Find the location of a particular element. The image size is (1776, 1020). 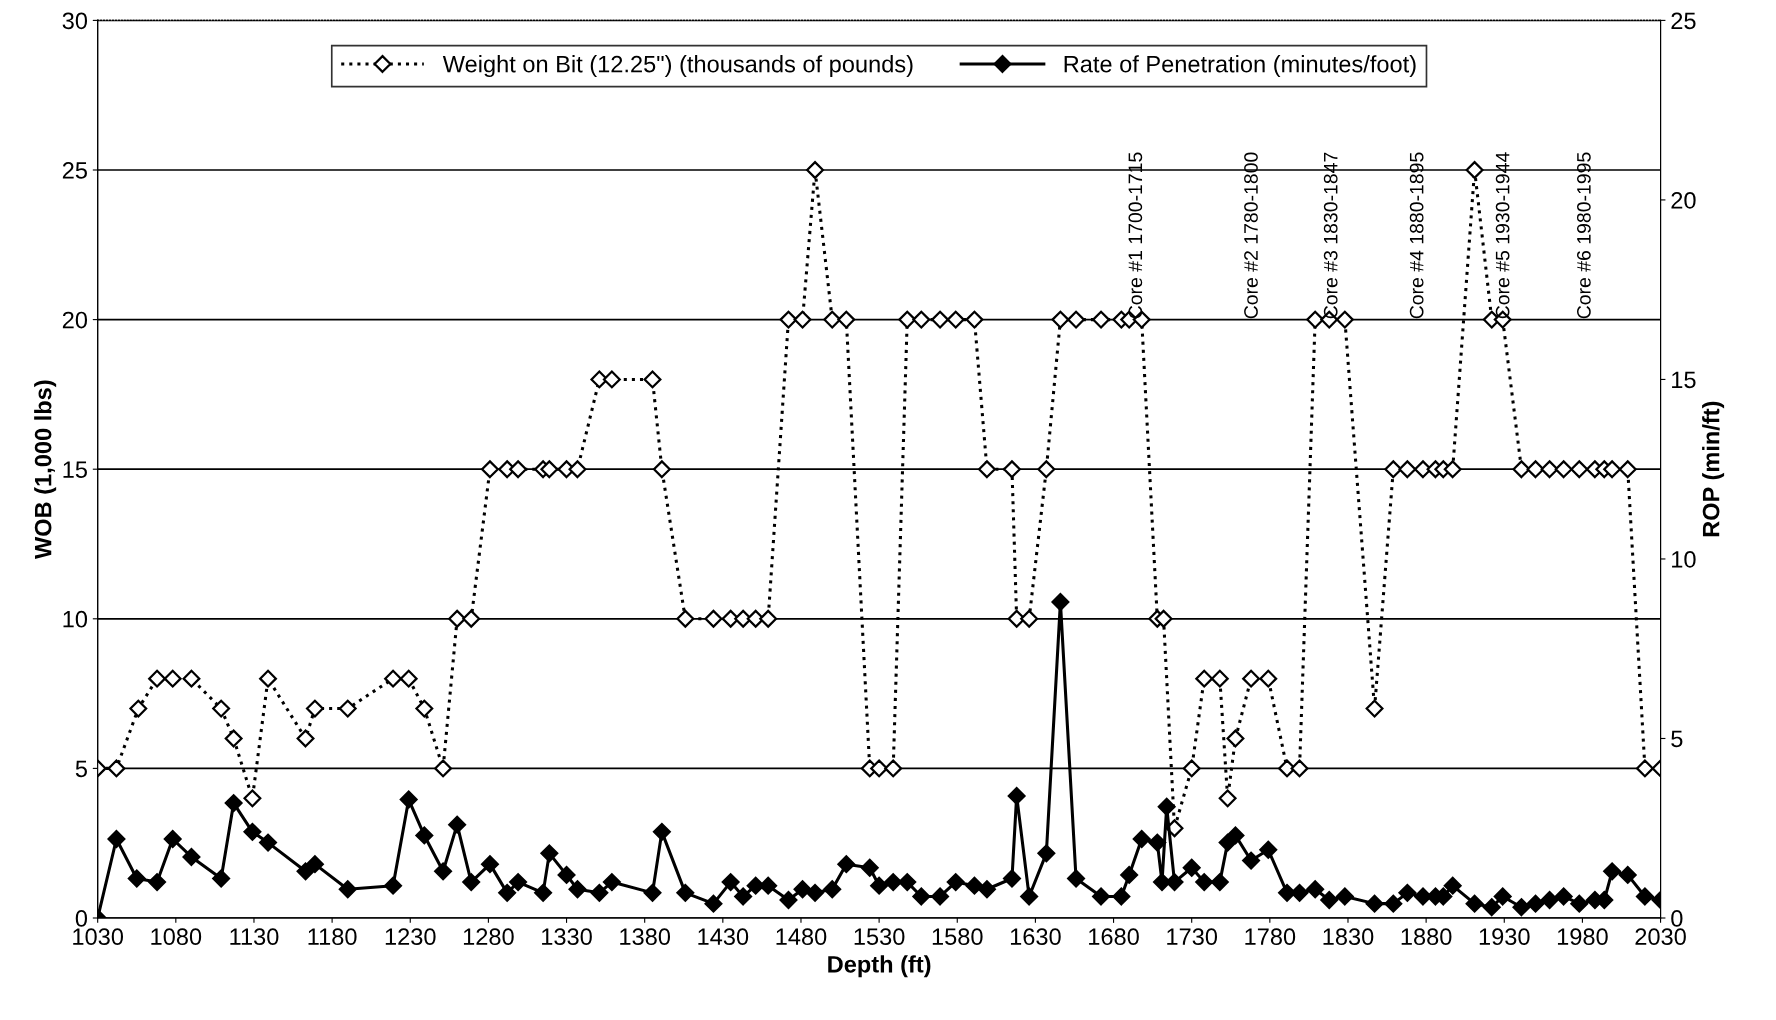

annotation: Core #6 1980-1995 is located at coordinates (1583, 235).